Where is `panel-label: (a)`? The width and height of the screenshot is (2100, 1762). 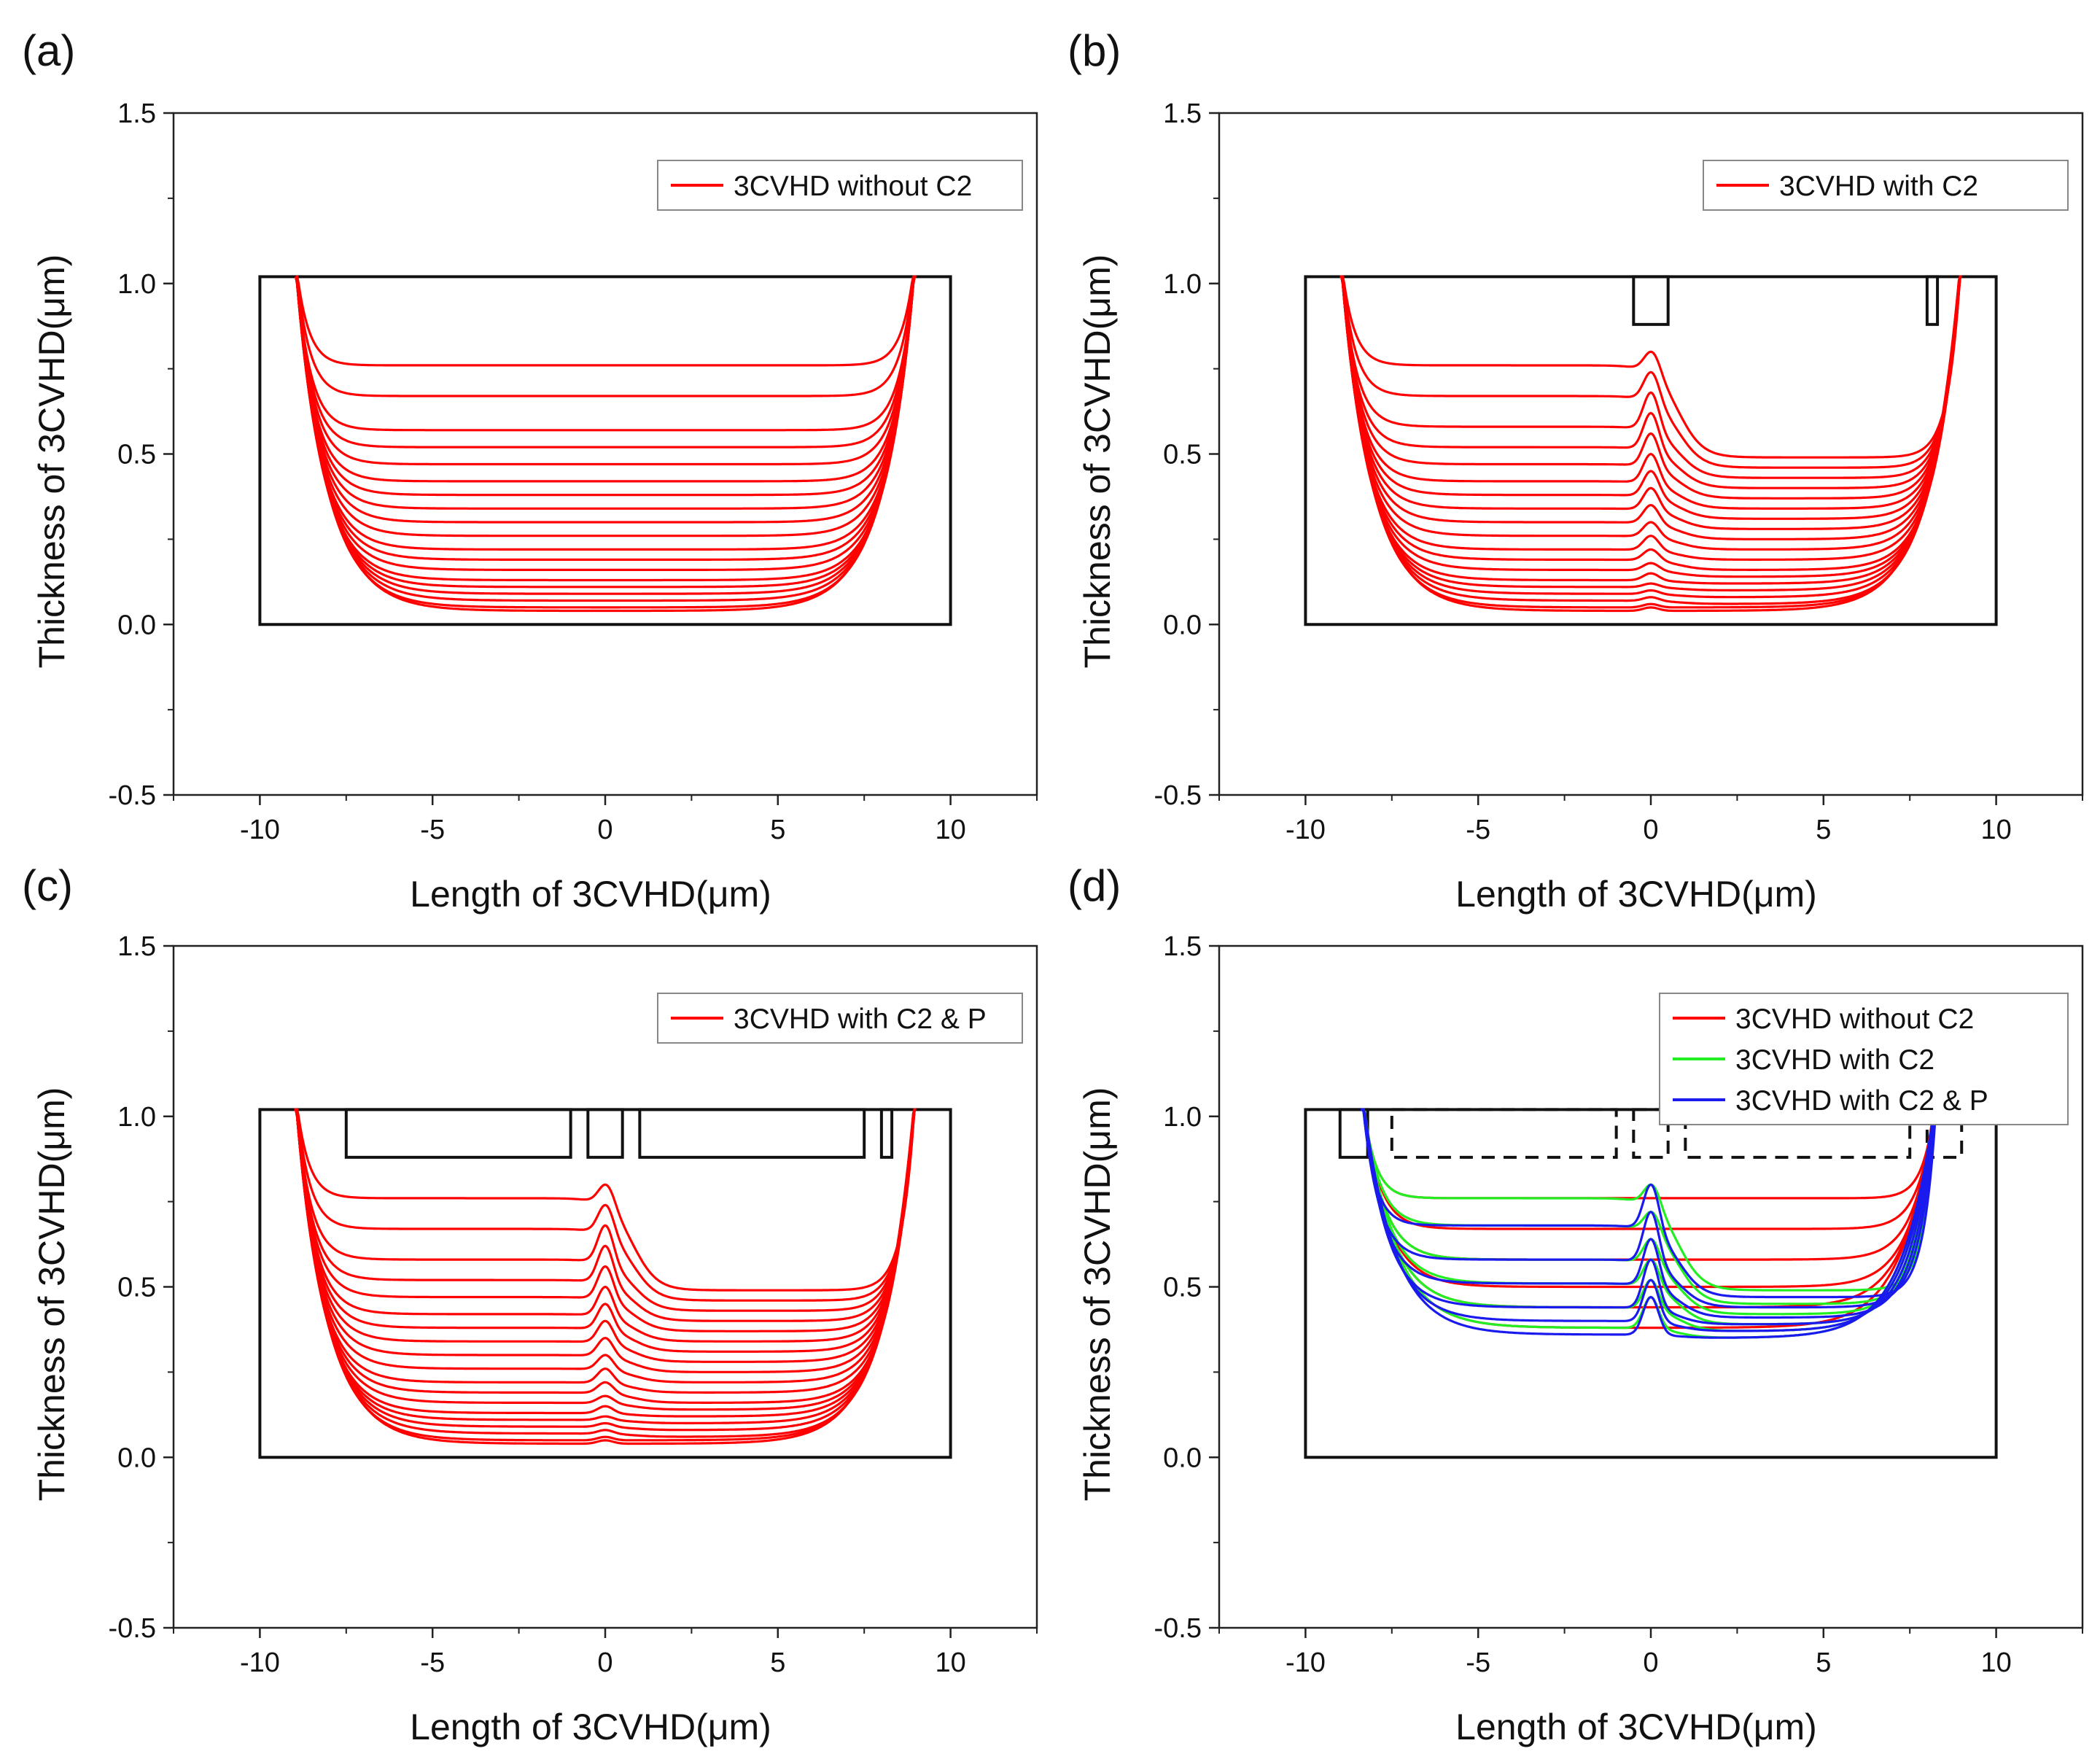 panel-label: (a) is located at coordinates (48, 50).